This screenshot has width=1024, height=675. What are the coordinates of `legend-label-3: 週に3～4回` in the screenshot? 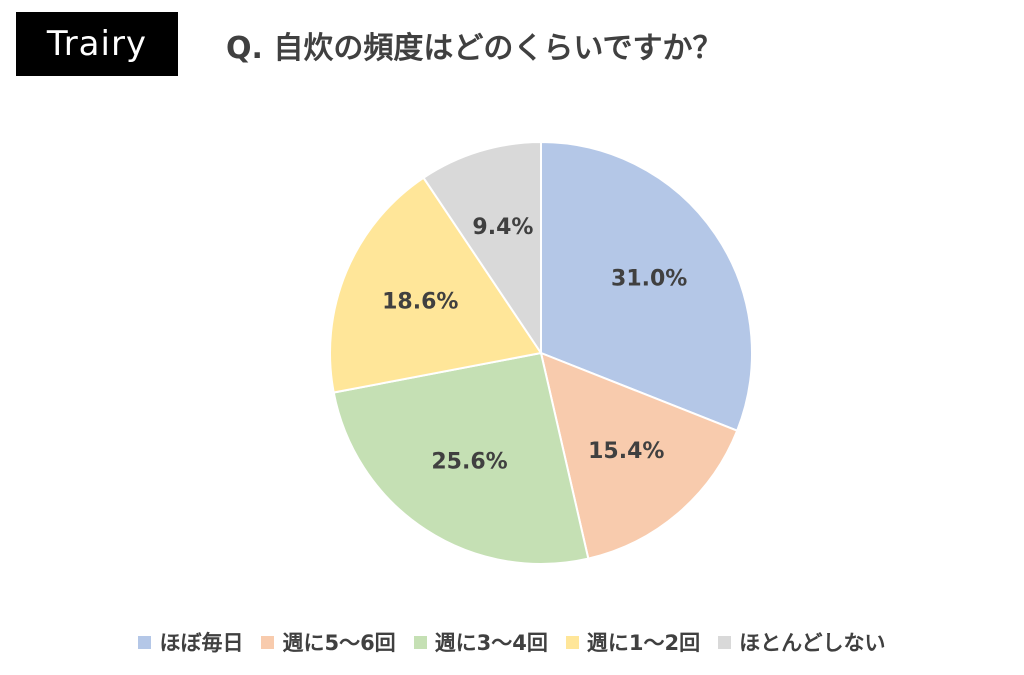 It's located at (491, 643).